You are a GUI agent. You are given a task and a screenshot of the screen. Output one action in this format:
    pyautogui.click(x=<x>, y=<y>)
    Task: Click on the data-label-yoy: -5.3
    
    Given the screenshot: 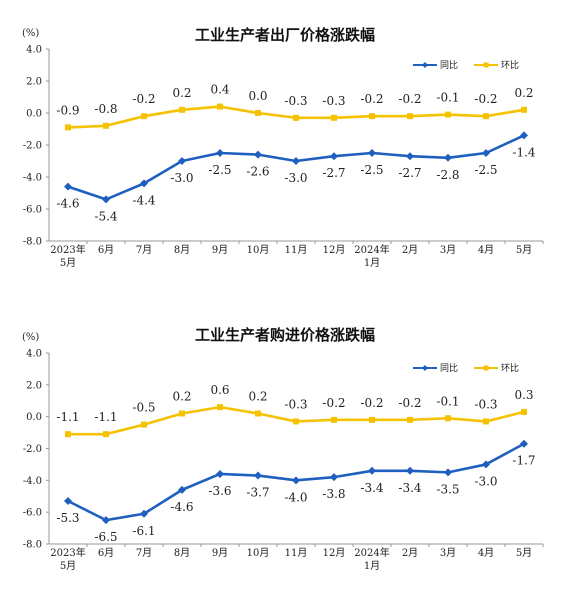 What is the action you would take?
    pyautogui.click(x=67, y=518)
    